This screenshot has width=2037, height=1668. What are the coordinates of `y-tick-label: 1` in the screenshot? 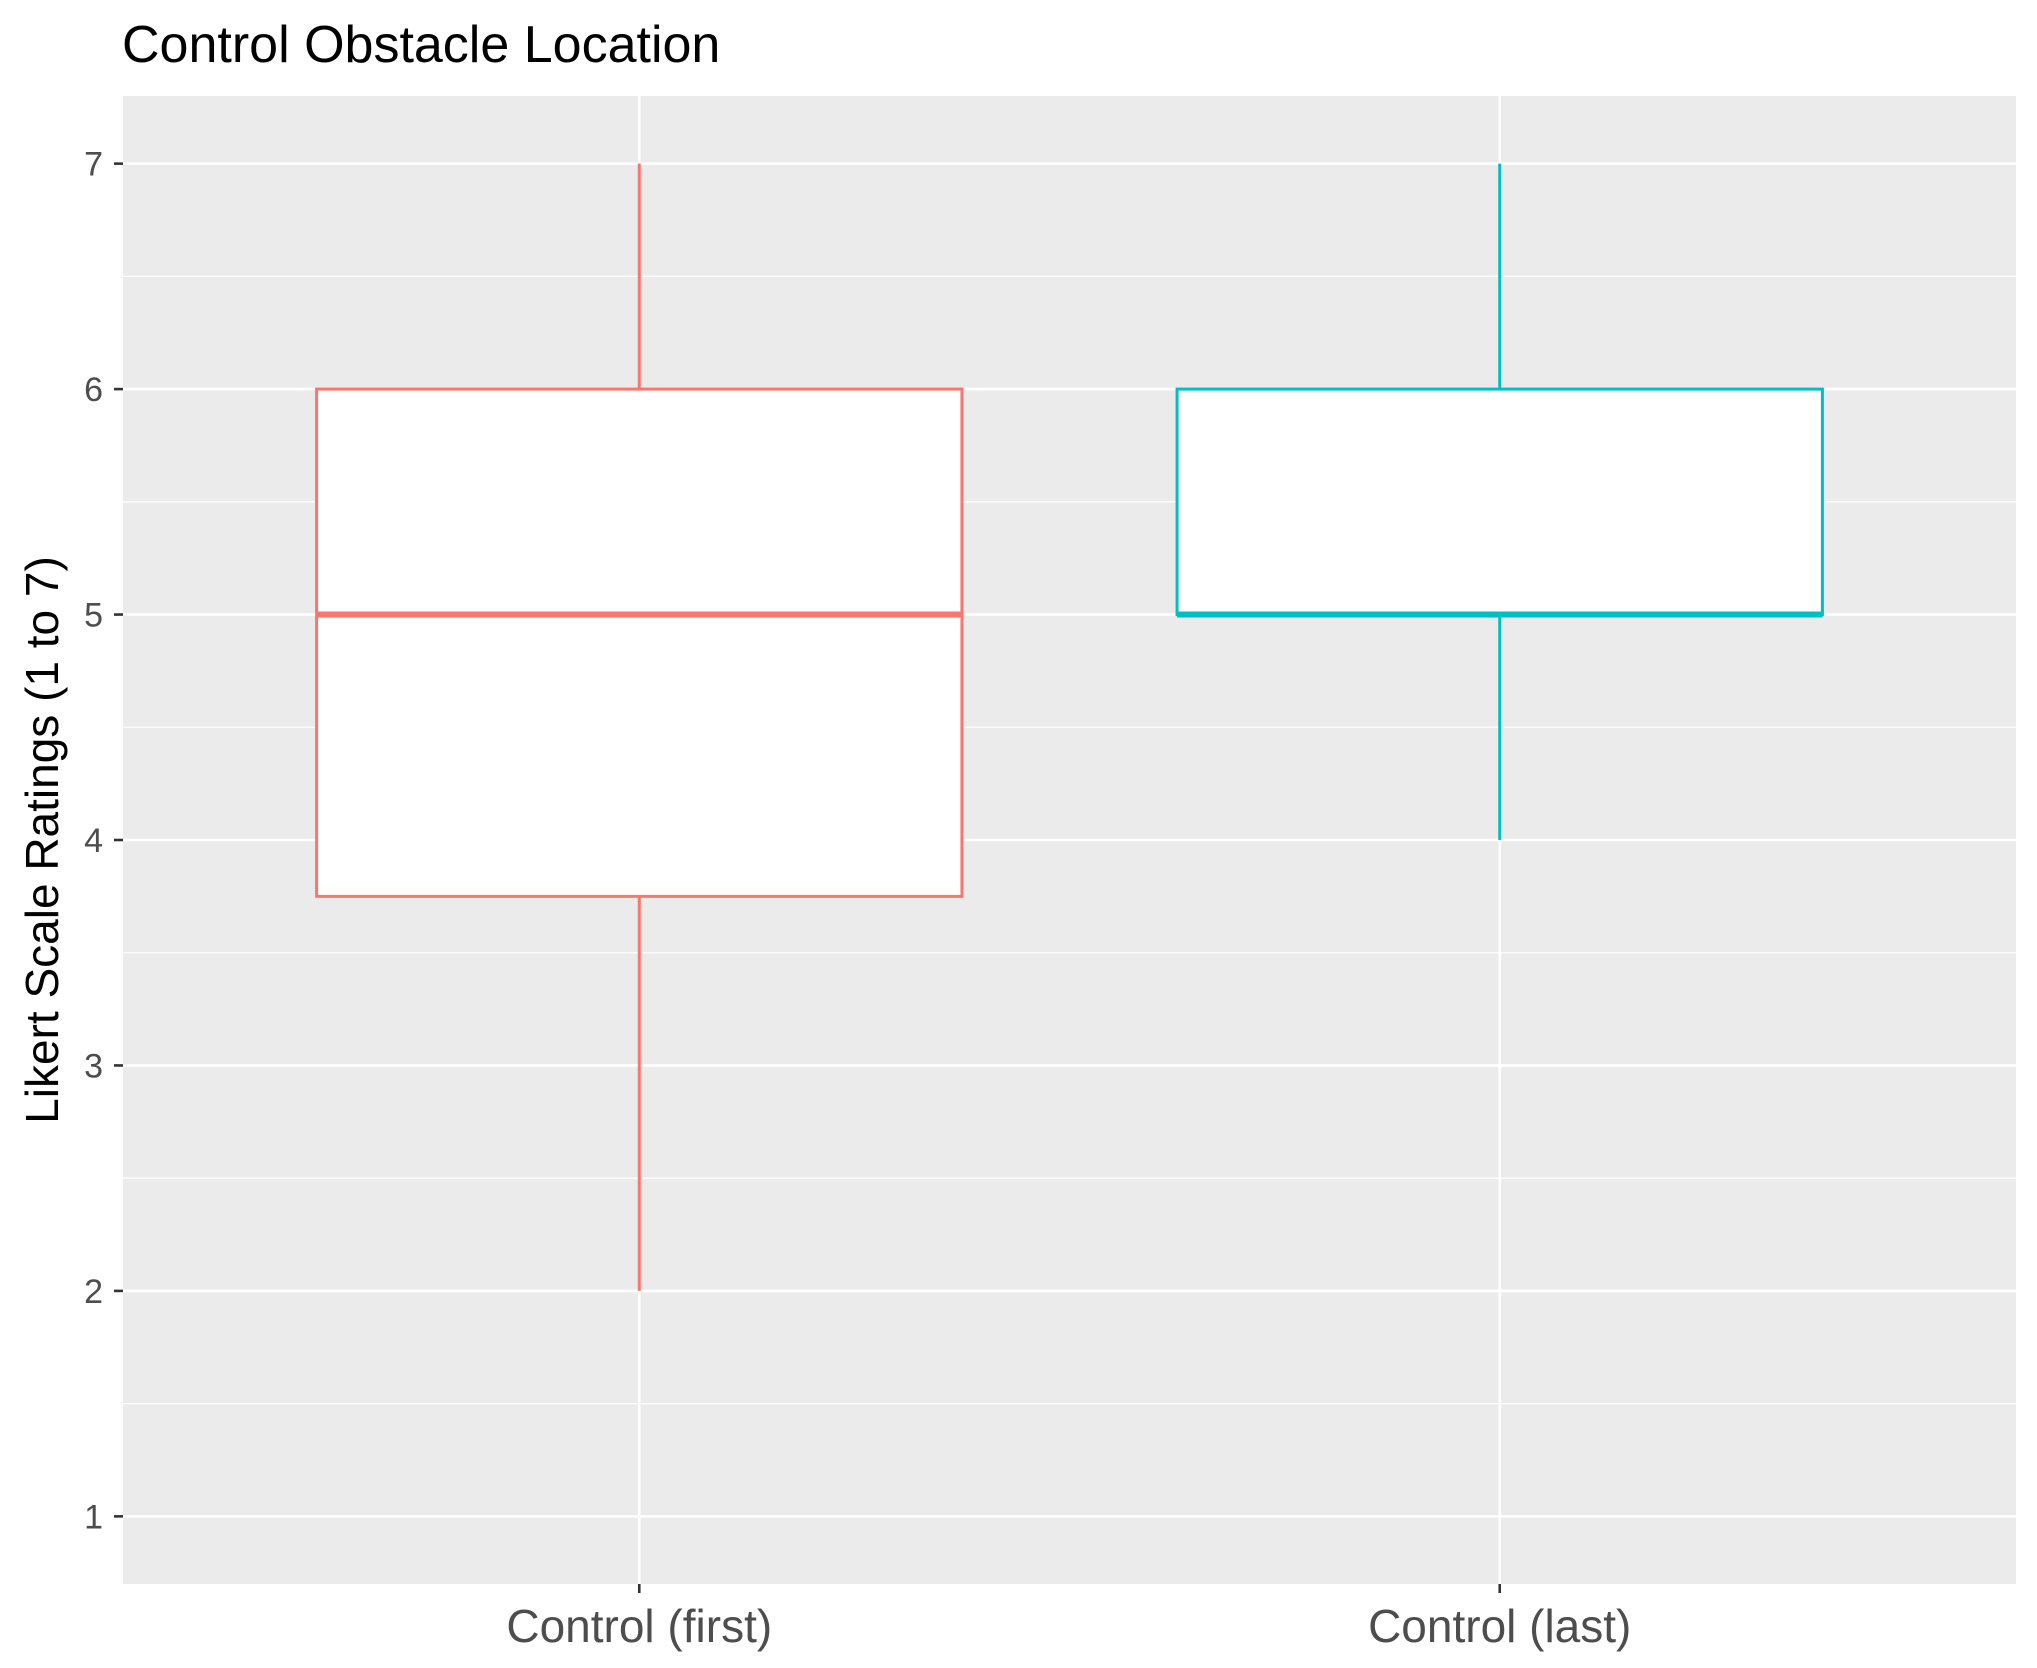 It's located at (93, 1517).